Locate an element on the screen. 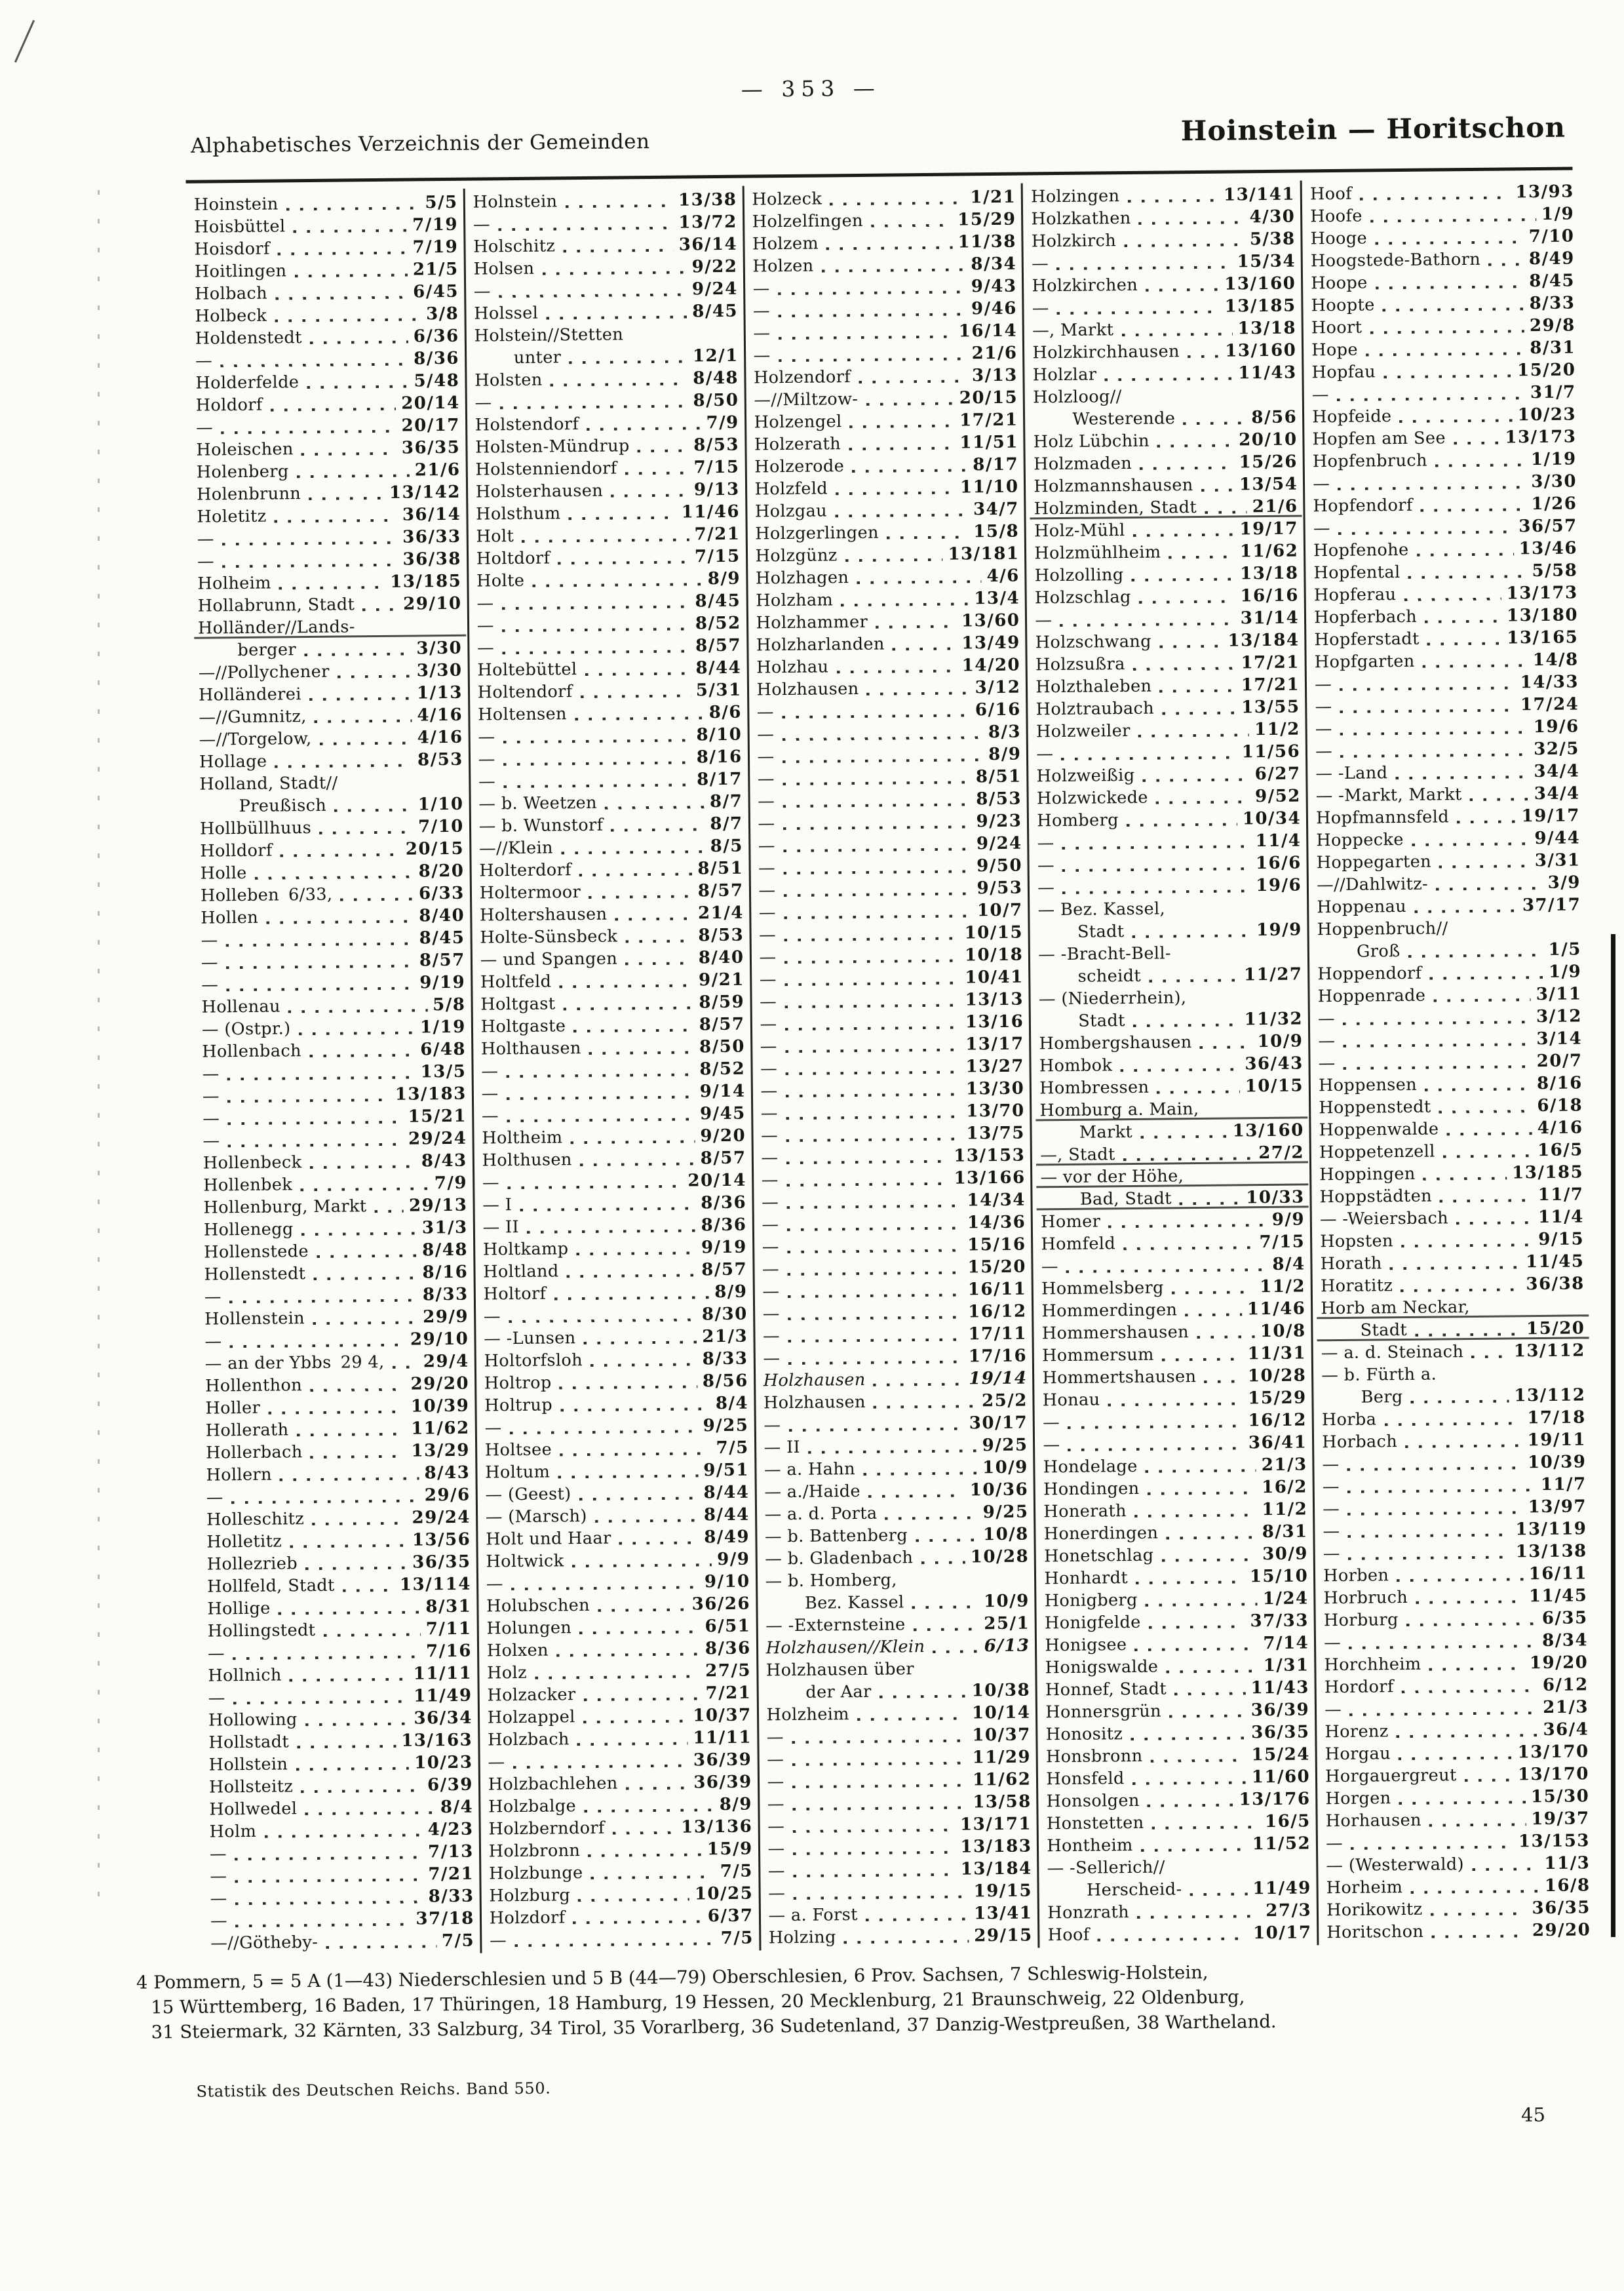 The width and height of the screenshot is (1624, 2291). table-row: Hondingen 16/2 is located at coordinates (1175, 1490).